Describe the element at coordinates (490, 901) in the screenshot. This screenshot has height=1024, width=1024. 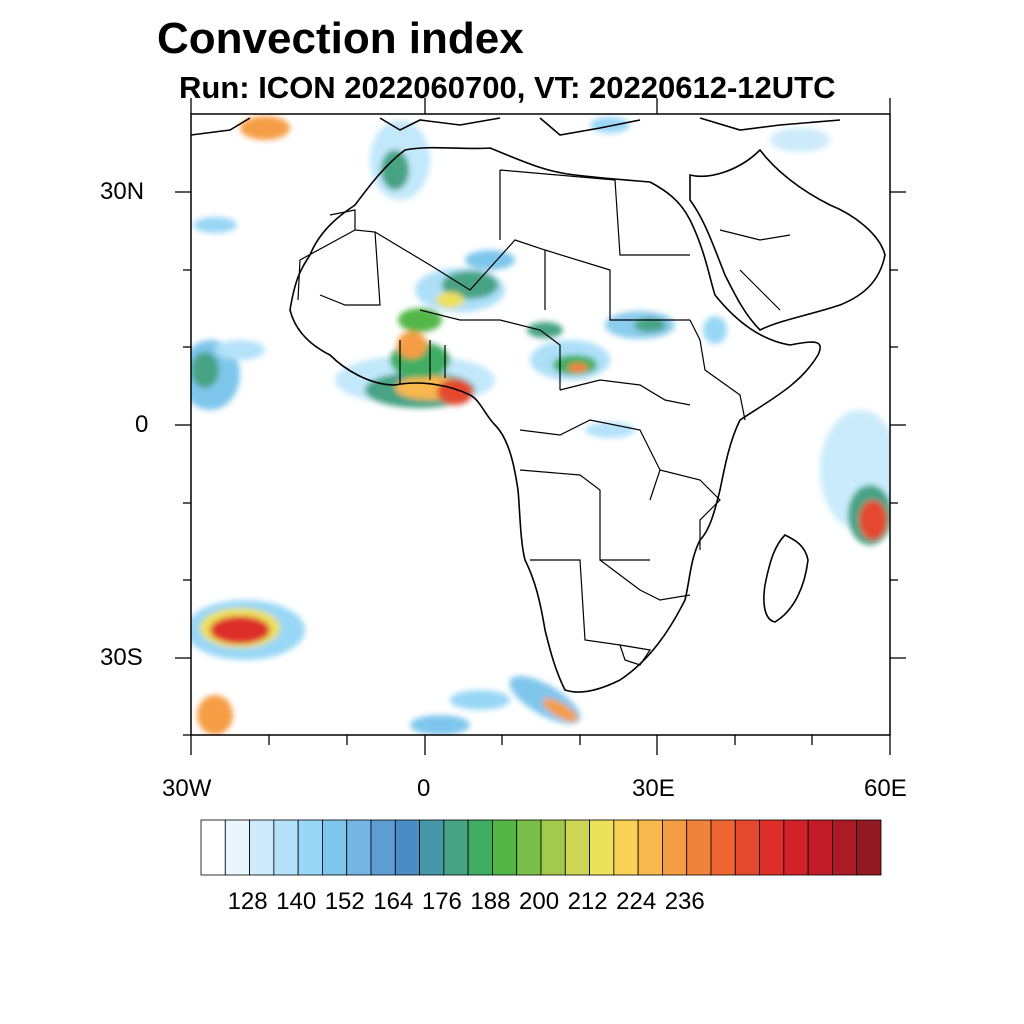
I see `colorbar-label: 188` at that location.